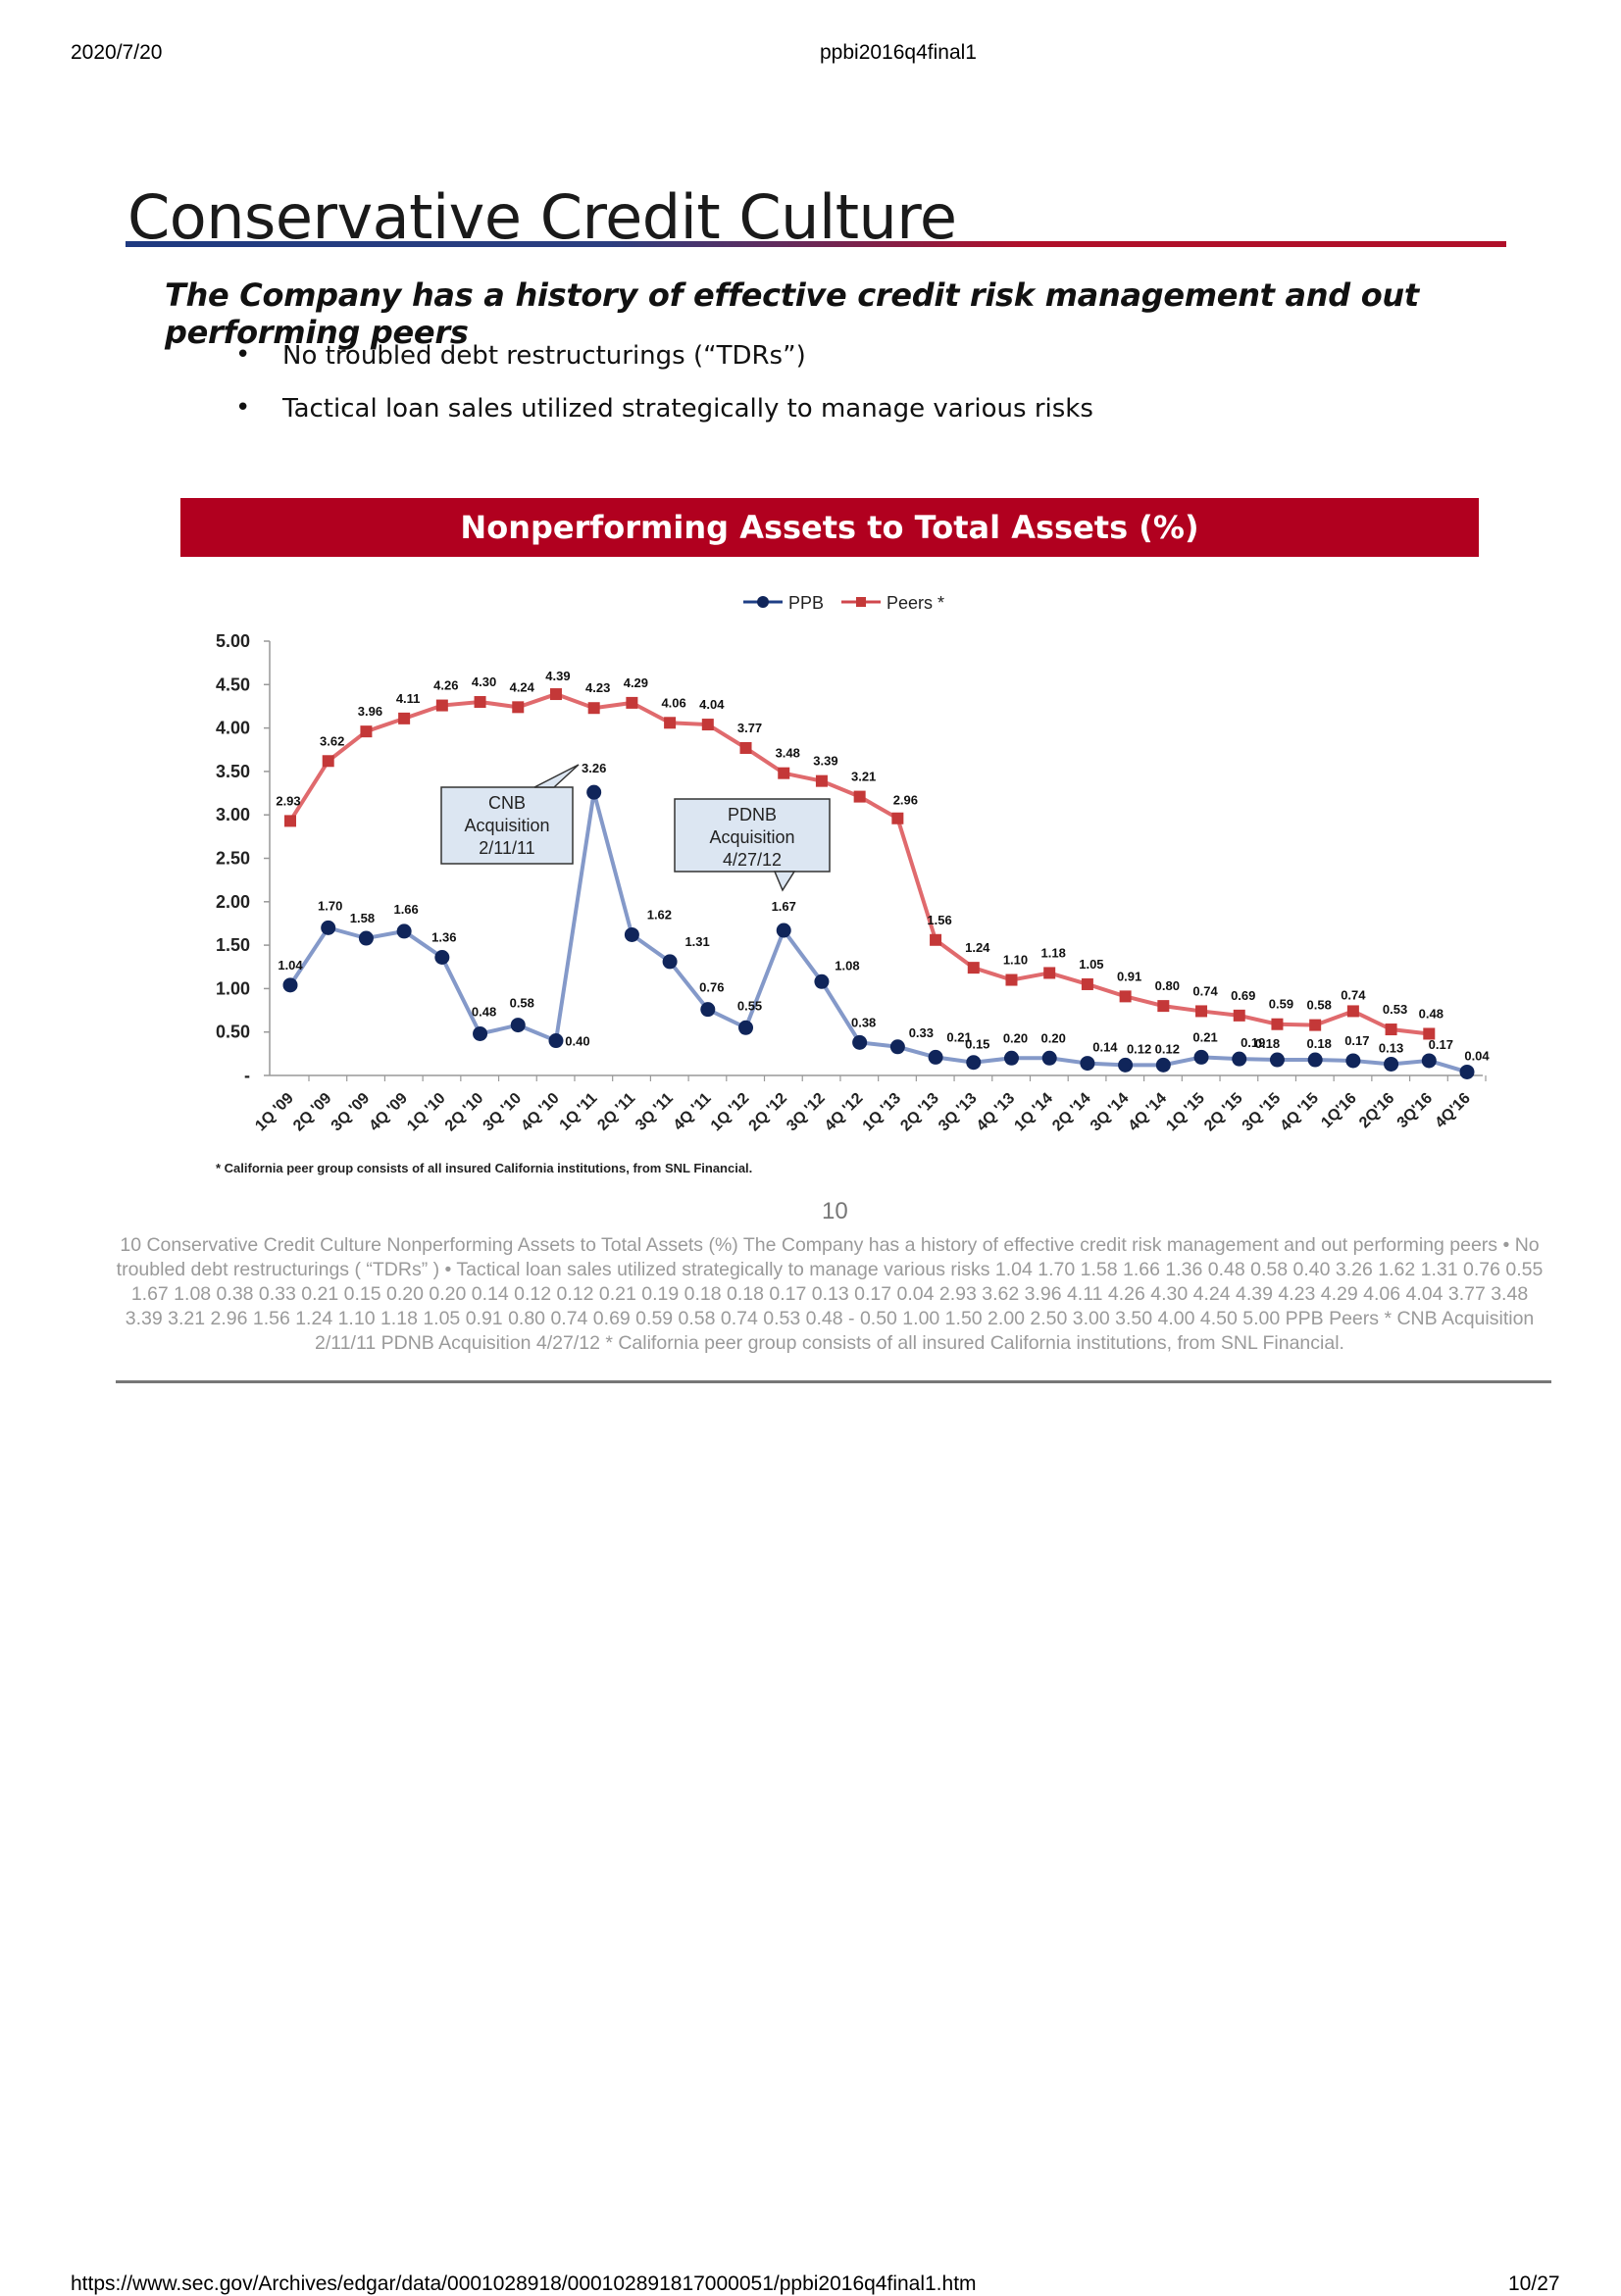  What do you see at coordinates (443, 937) in the screenshot?
I see `ppb-data-label: 1.36` at bounding box center [443, 937].